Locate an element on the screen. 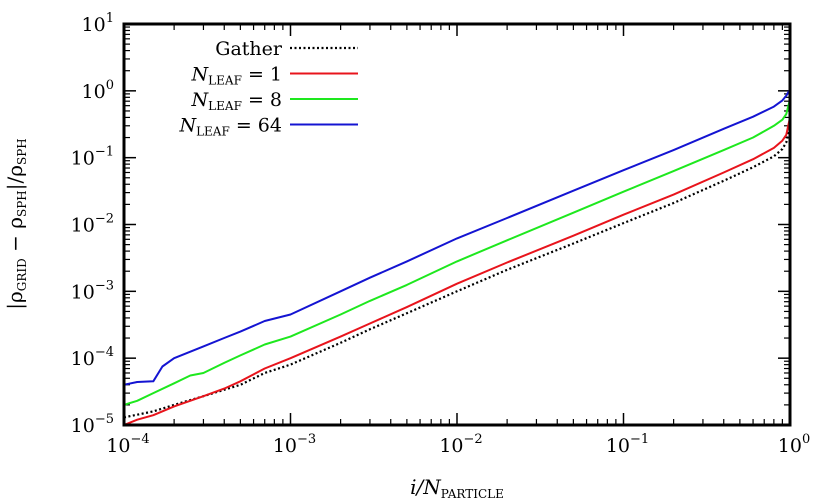  y-axis-label-group: |ρGRID − ρSPH|/ρSPH is located at coordinates (16, 223).